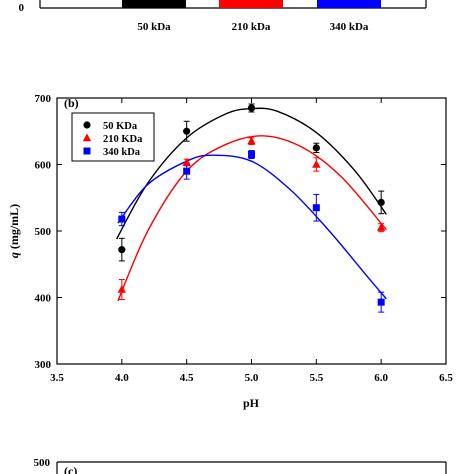  What do you see at coordinates (252, 378) in the screenshot?
I see `x-tick-label: 5.0` at bounding box center [252, 378].